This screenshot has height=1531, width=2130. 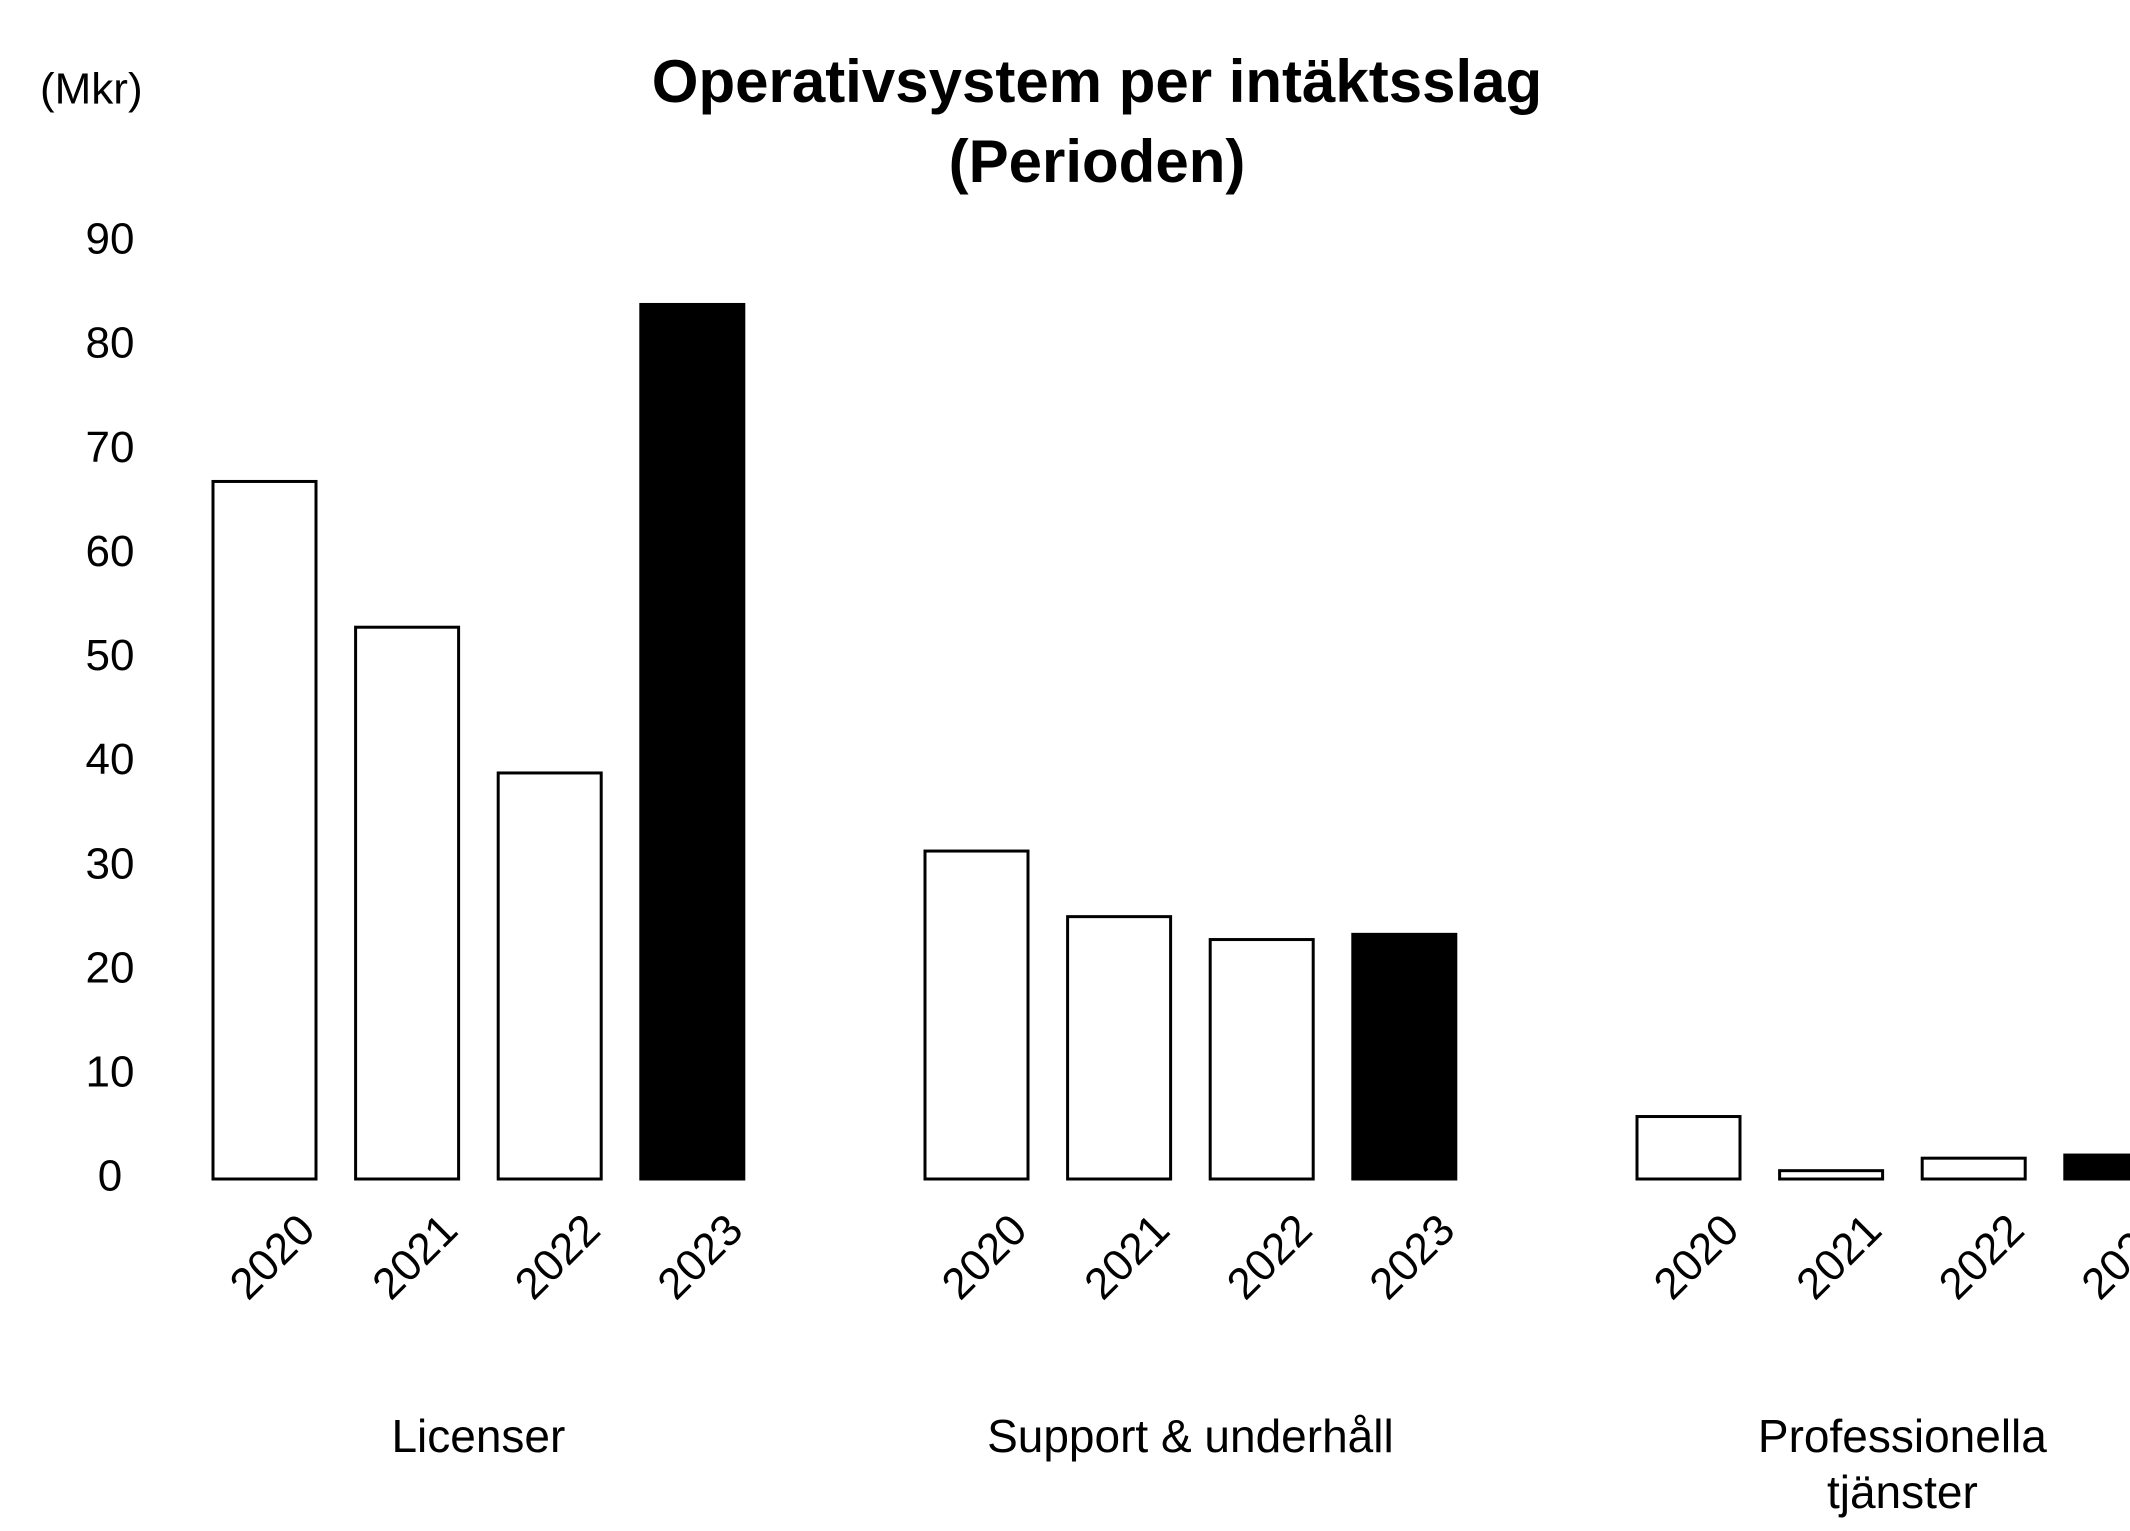 What do you see at coordinates (110, 551) in the screenshot?
I see `y-tick-label: 60` at bounding box center [110, 551].